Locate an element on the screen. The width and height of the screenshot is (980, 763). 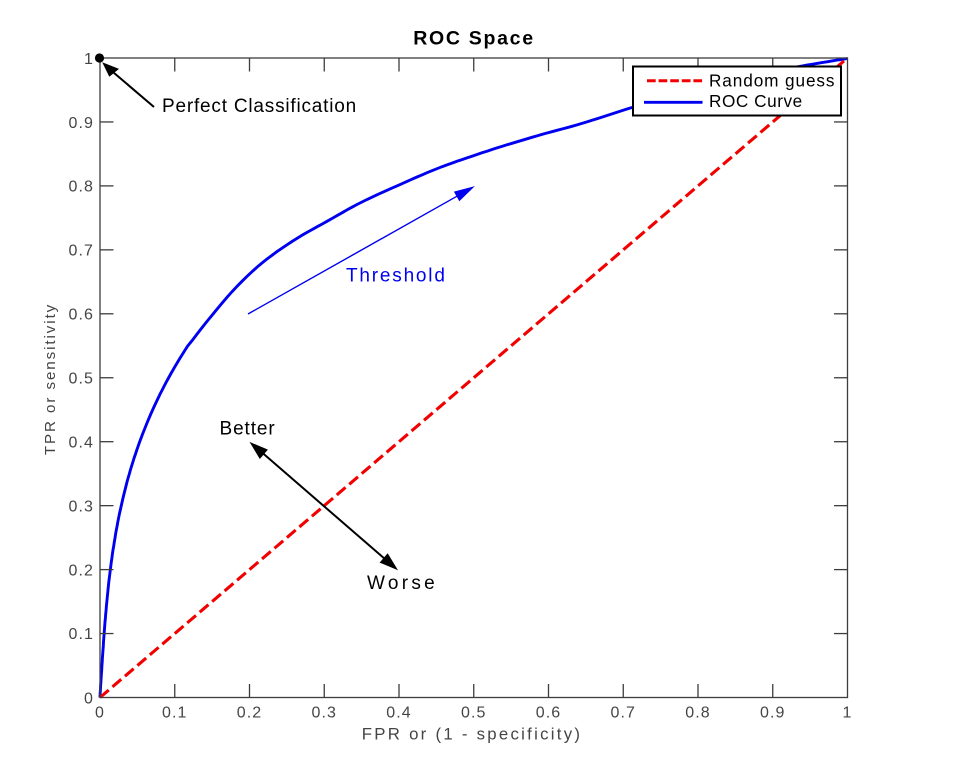
svg-text: Better is located at coordinates (248, 429).